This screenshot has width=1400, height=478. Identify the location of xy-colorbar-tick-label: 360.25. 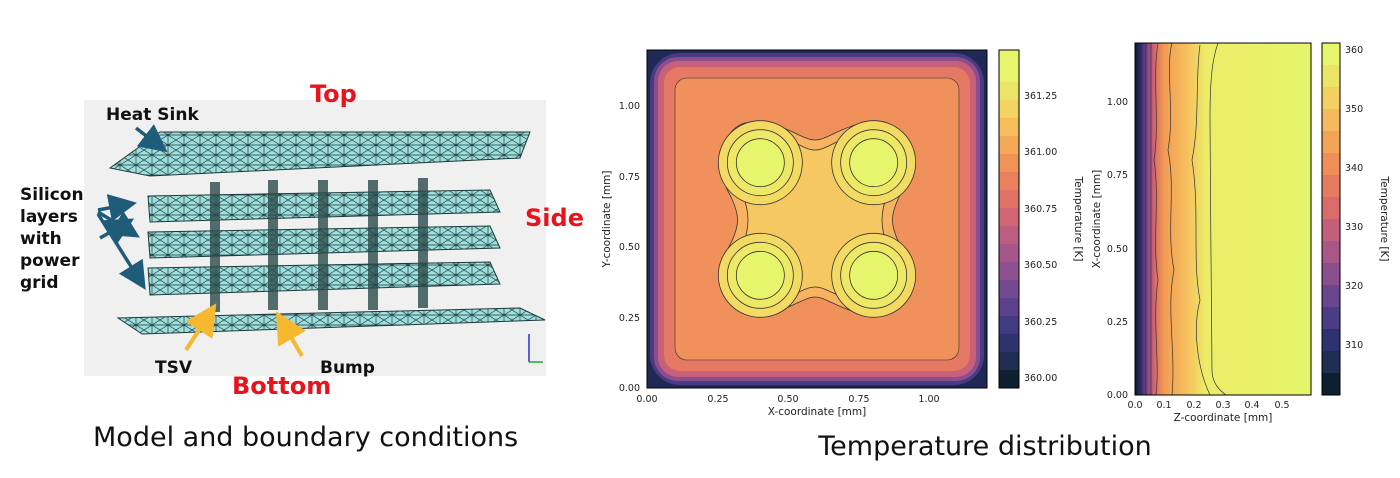
(1040, 322).